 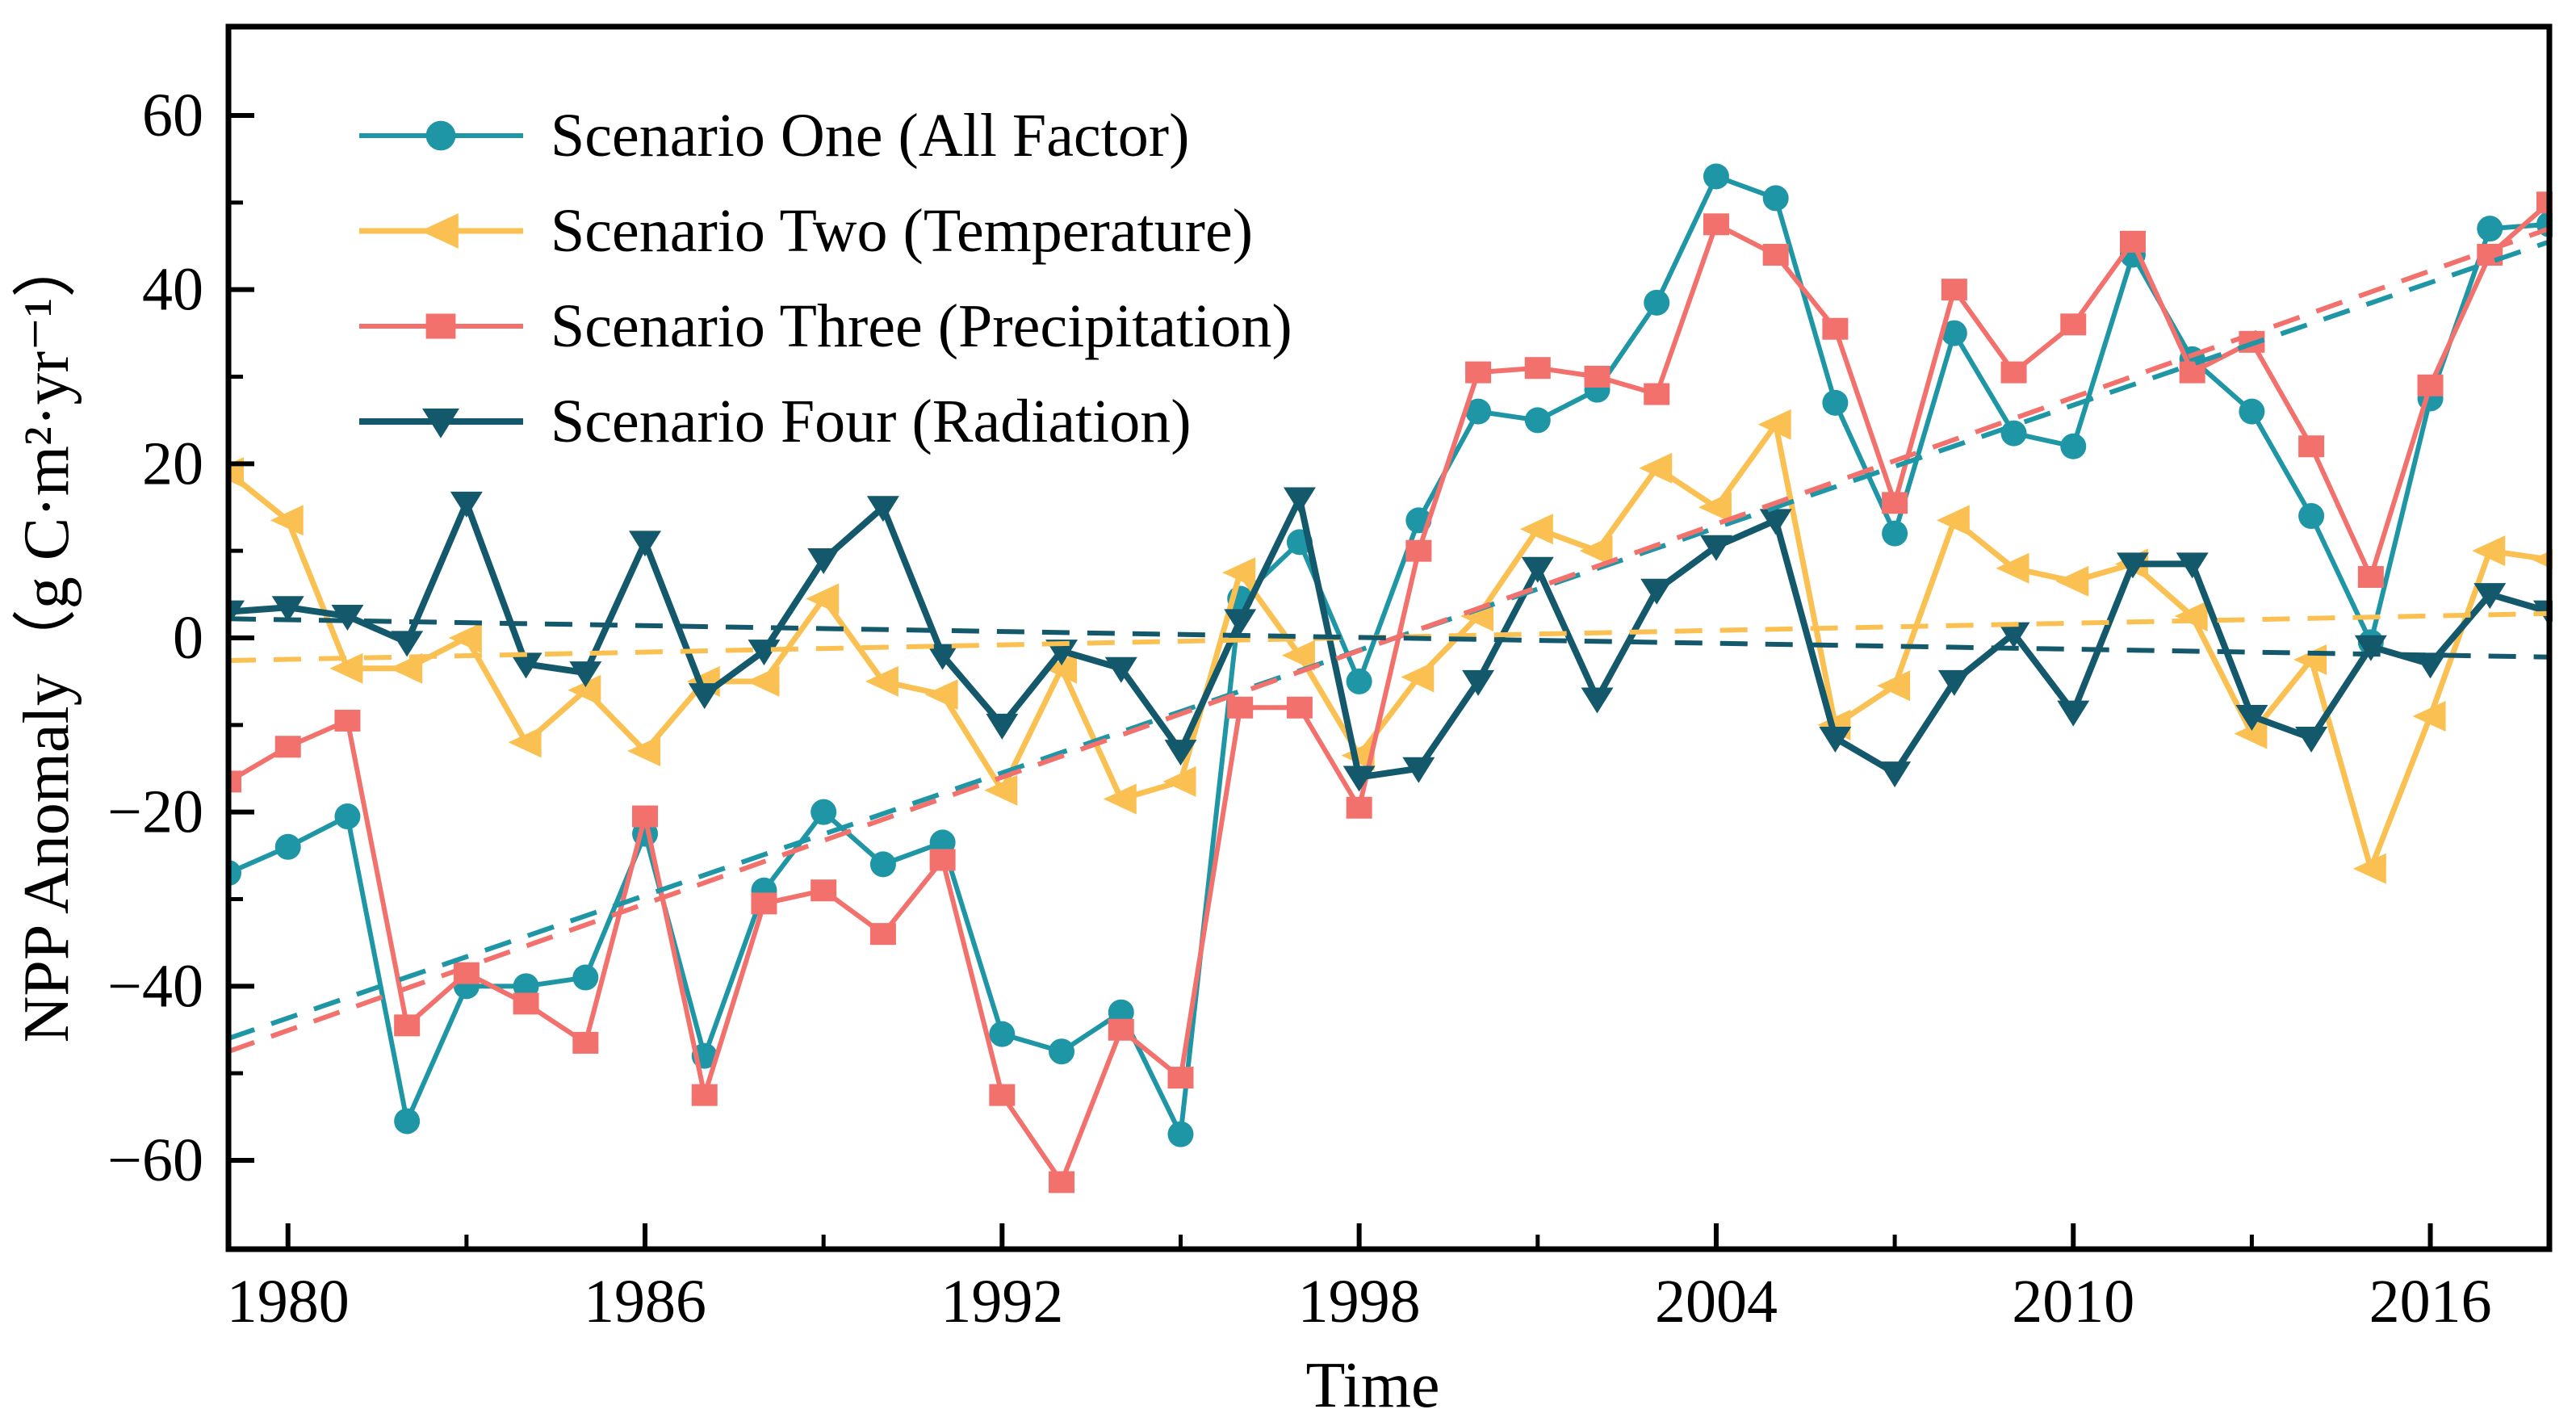 What do you see at coordinates (46, 638) in the screenshot?
I see `y-axis-title: NPP Anomaly（g C·m²·yr⁻¹）` at bounding box center [46, 638].